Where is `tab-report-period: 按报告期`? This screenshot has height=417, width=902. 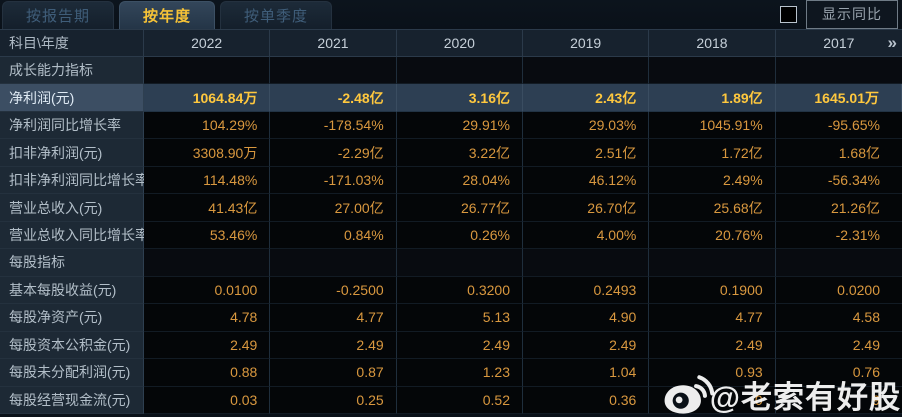
tab-report-period: 按报告期 is located at coordinates (58, 15).